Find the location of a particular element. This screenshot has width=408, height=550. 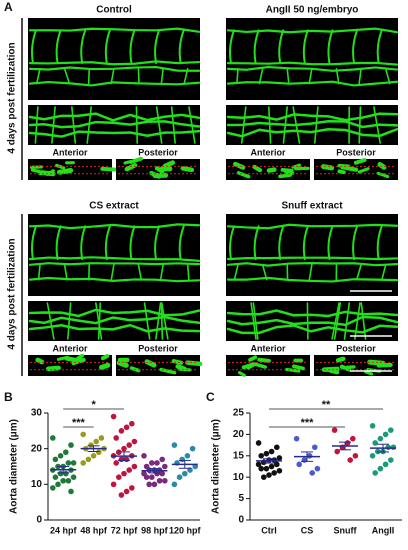

region-label: Anterior is located at coordinates (268, 348).